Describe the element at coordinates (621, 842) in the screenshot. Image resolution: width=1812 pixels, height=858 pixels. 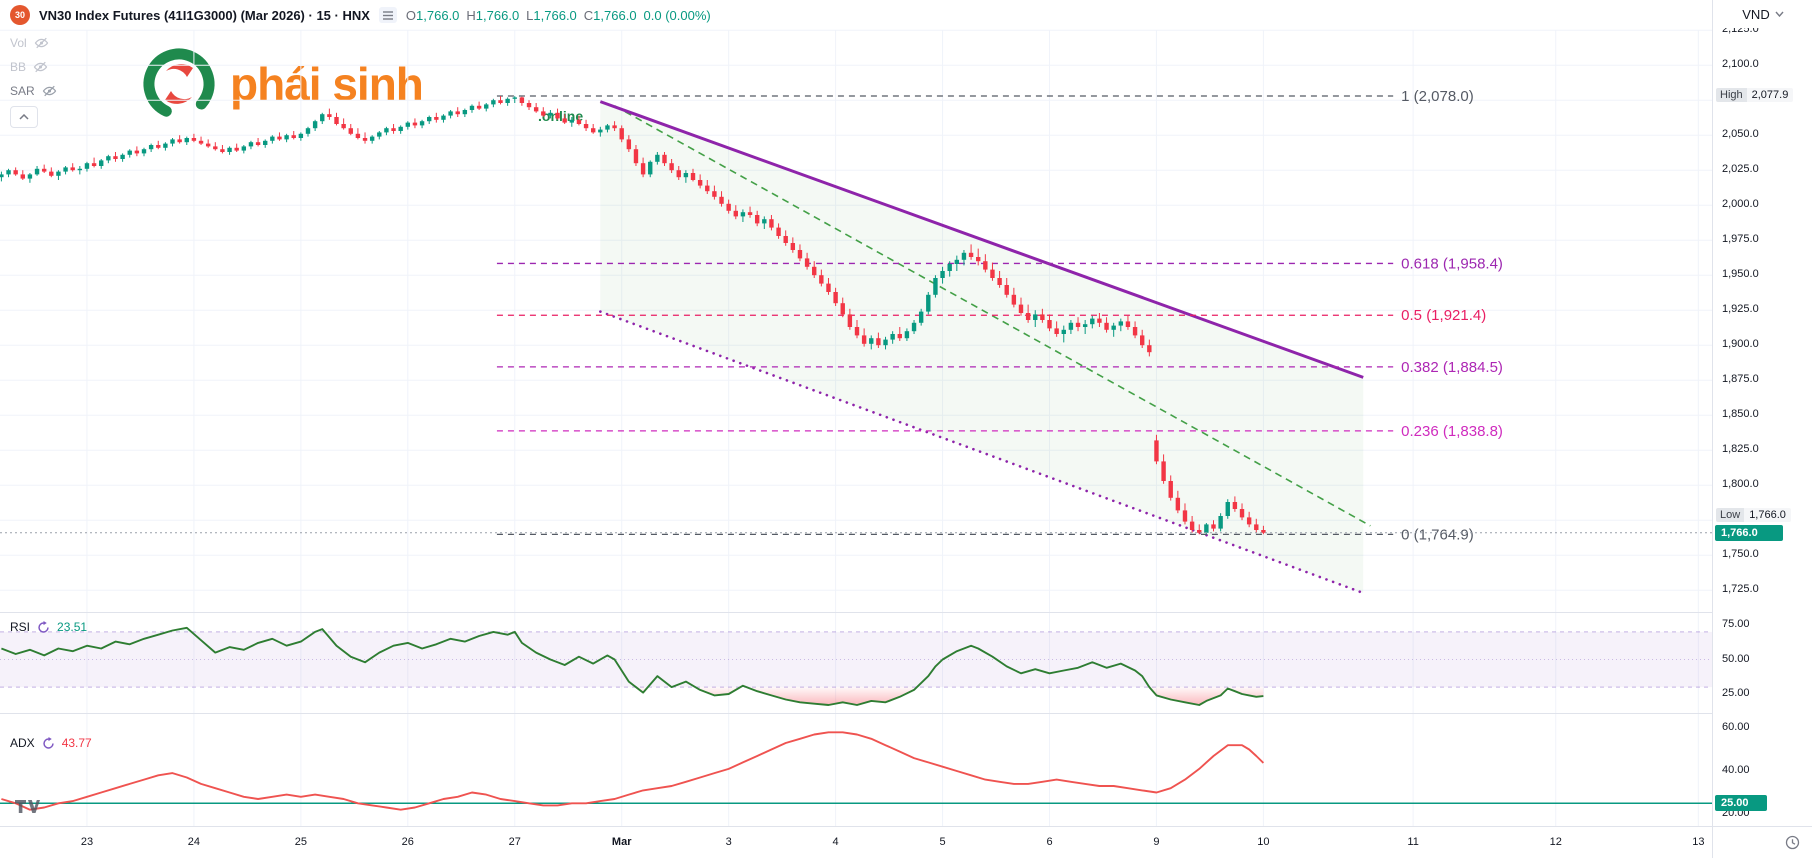
I see `time-tick-label: Mar` at that location.